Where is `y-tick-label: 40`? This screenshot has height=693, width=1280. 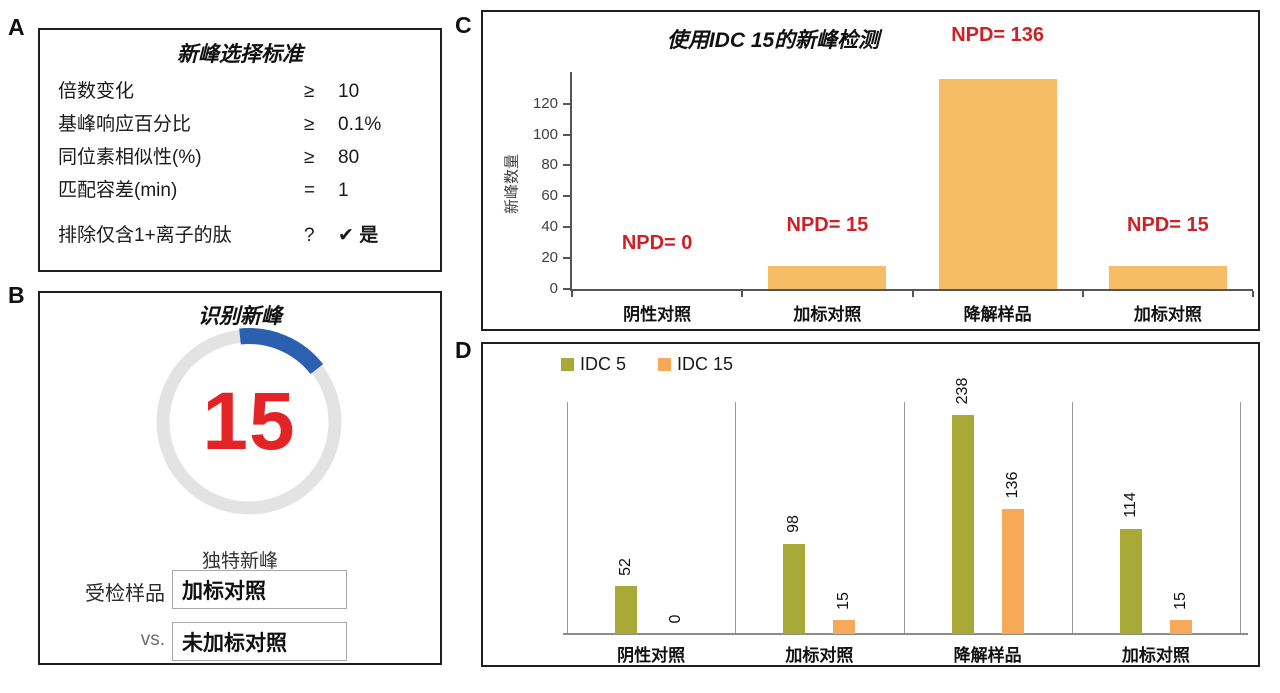
y-tick-label: 40 is located at coordinates (549, 227).